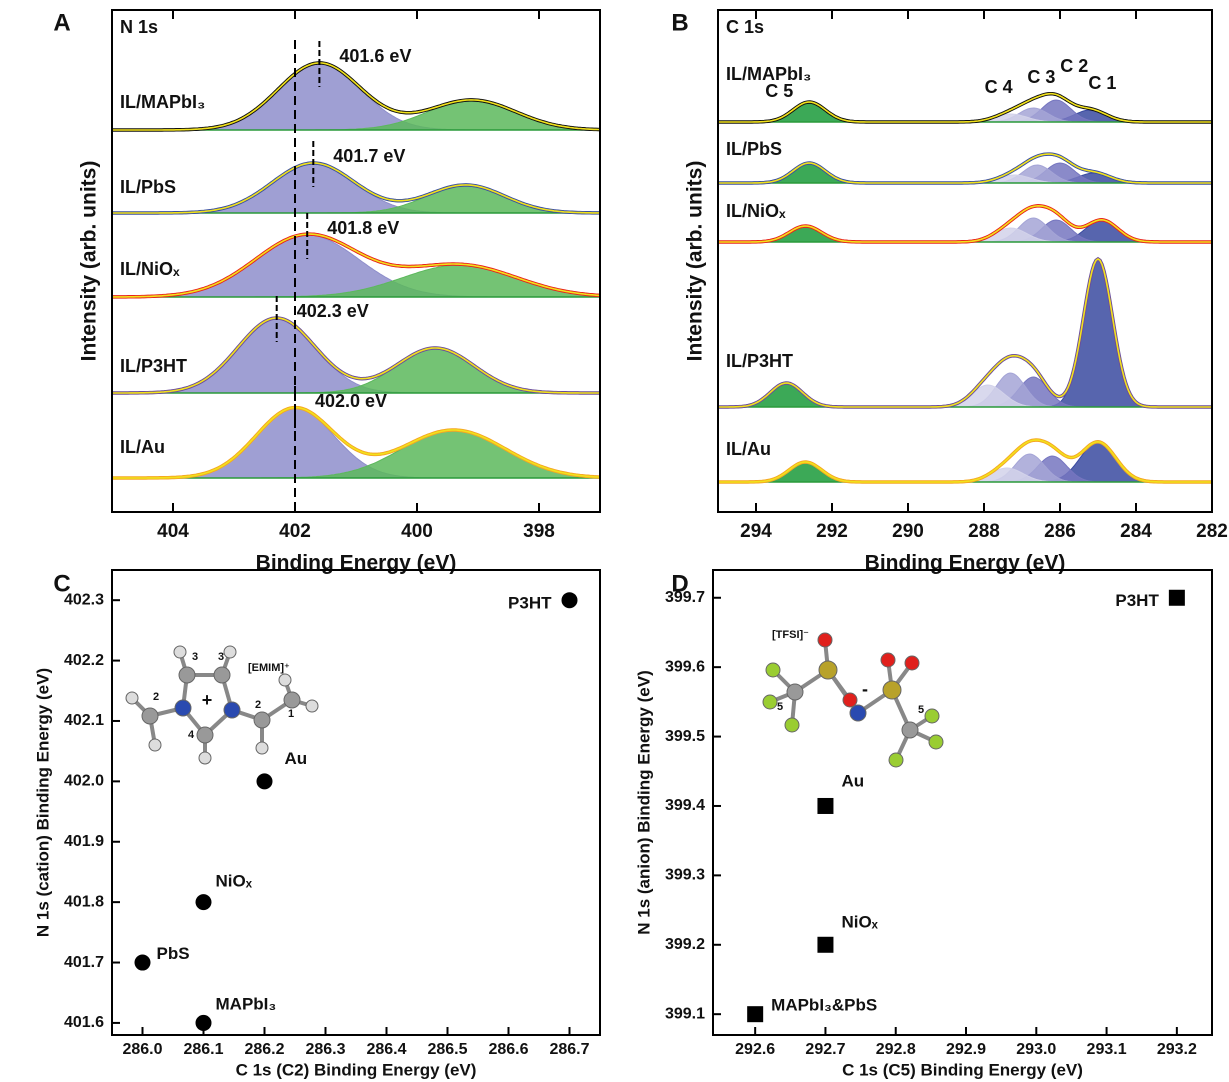 This screenshot has width=1229, height=1082. Describe the element at coordinates (207, 700) in the screenshot. I see `inset-charge: +` at that location.